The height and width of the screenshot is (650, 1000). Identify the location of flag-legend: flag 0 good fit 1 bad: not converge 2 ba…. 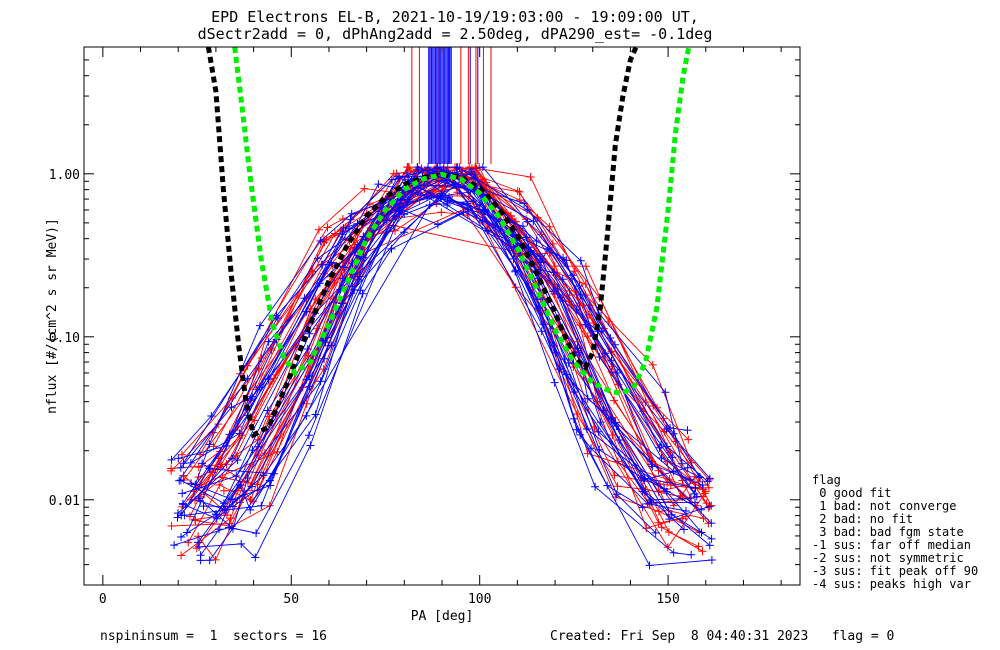
(895, 532).